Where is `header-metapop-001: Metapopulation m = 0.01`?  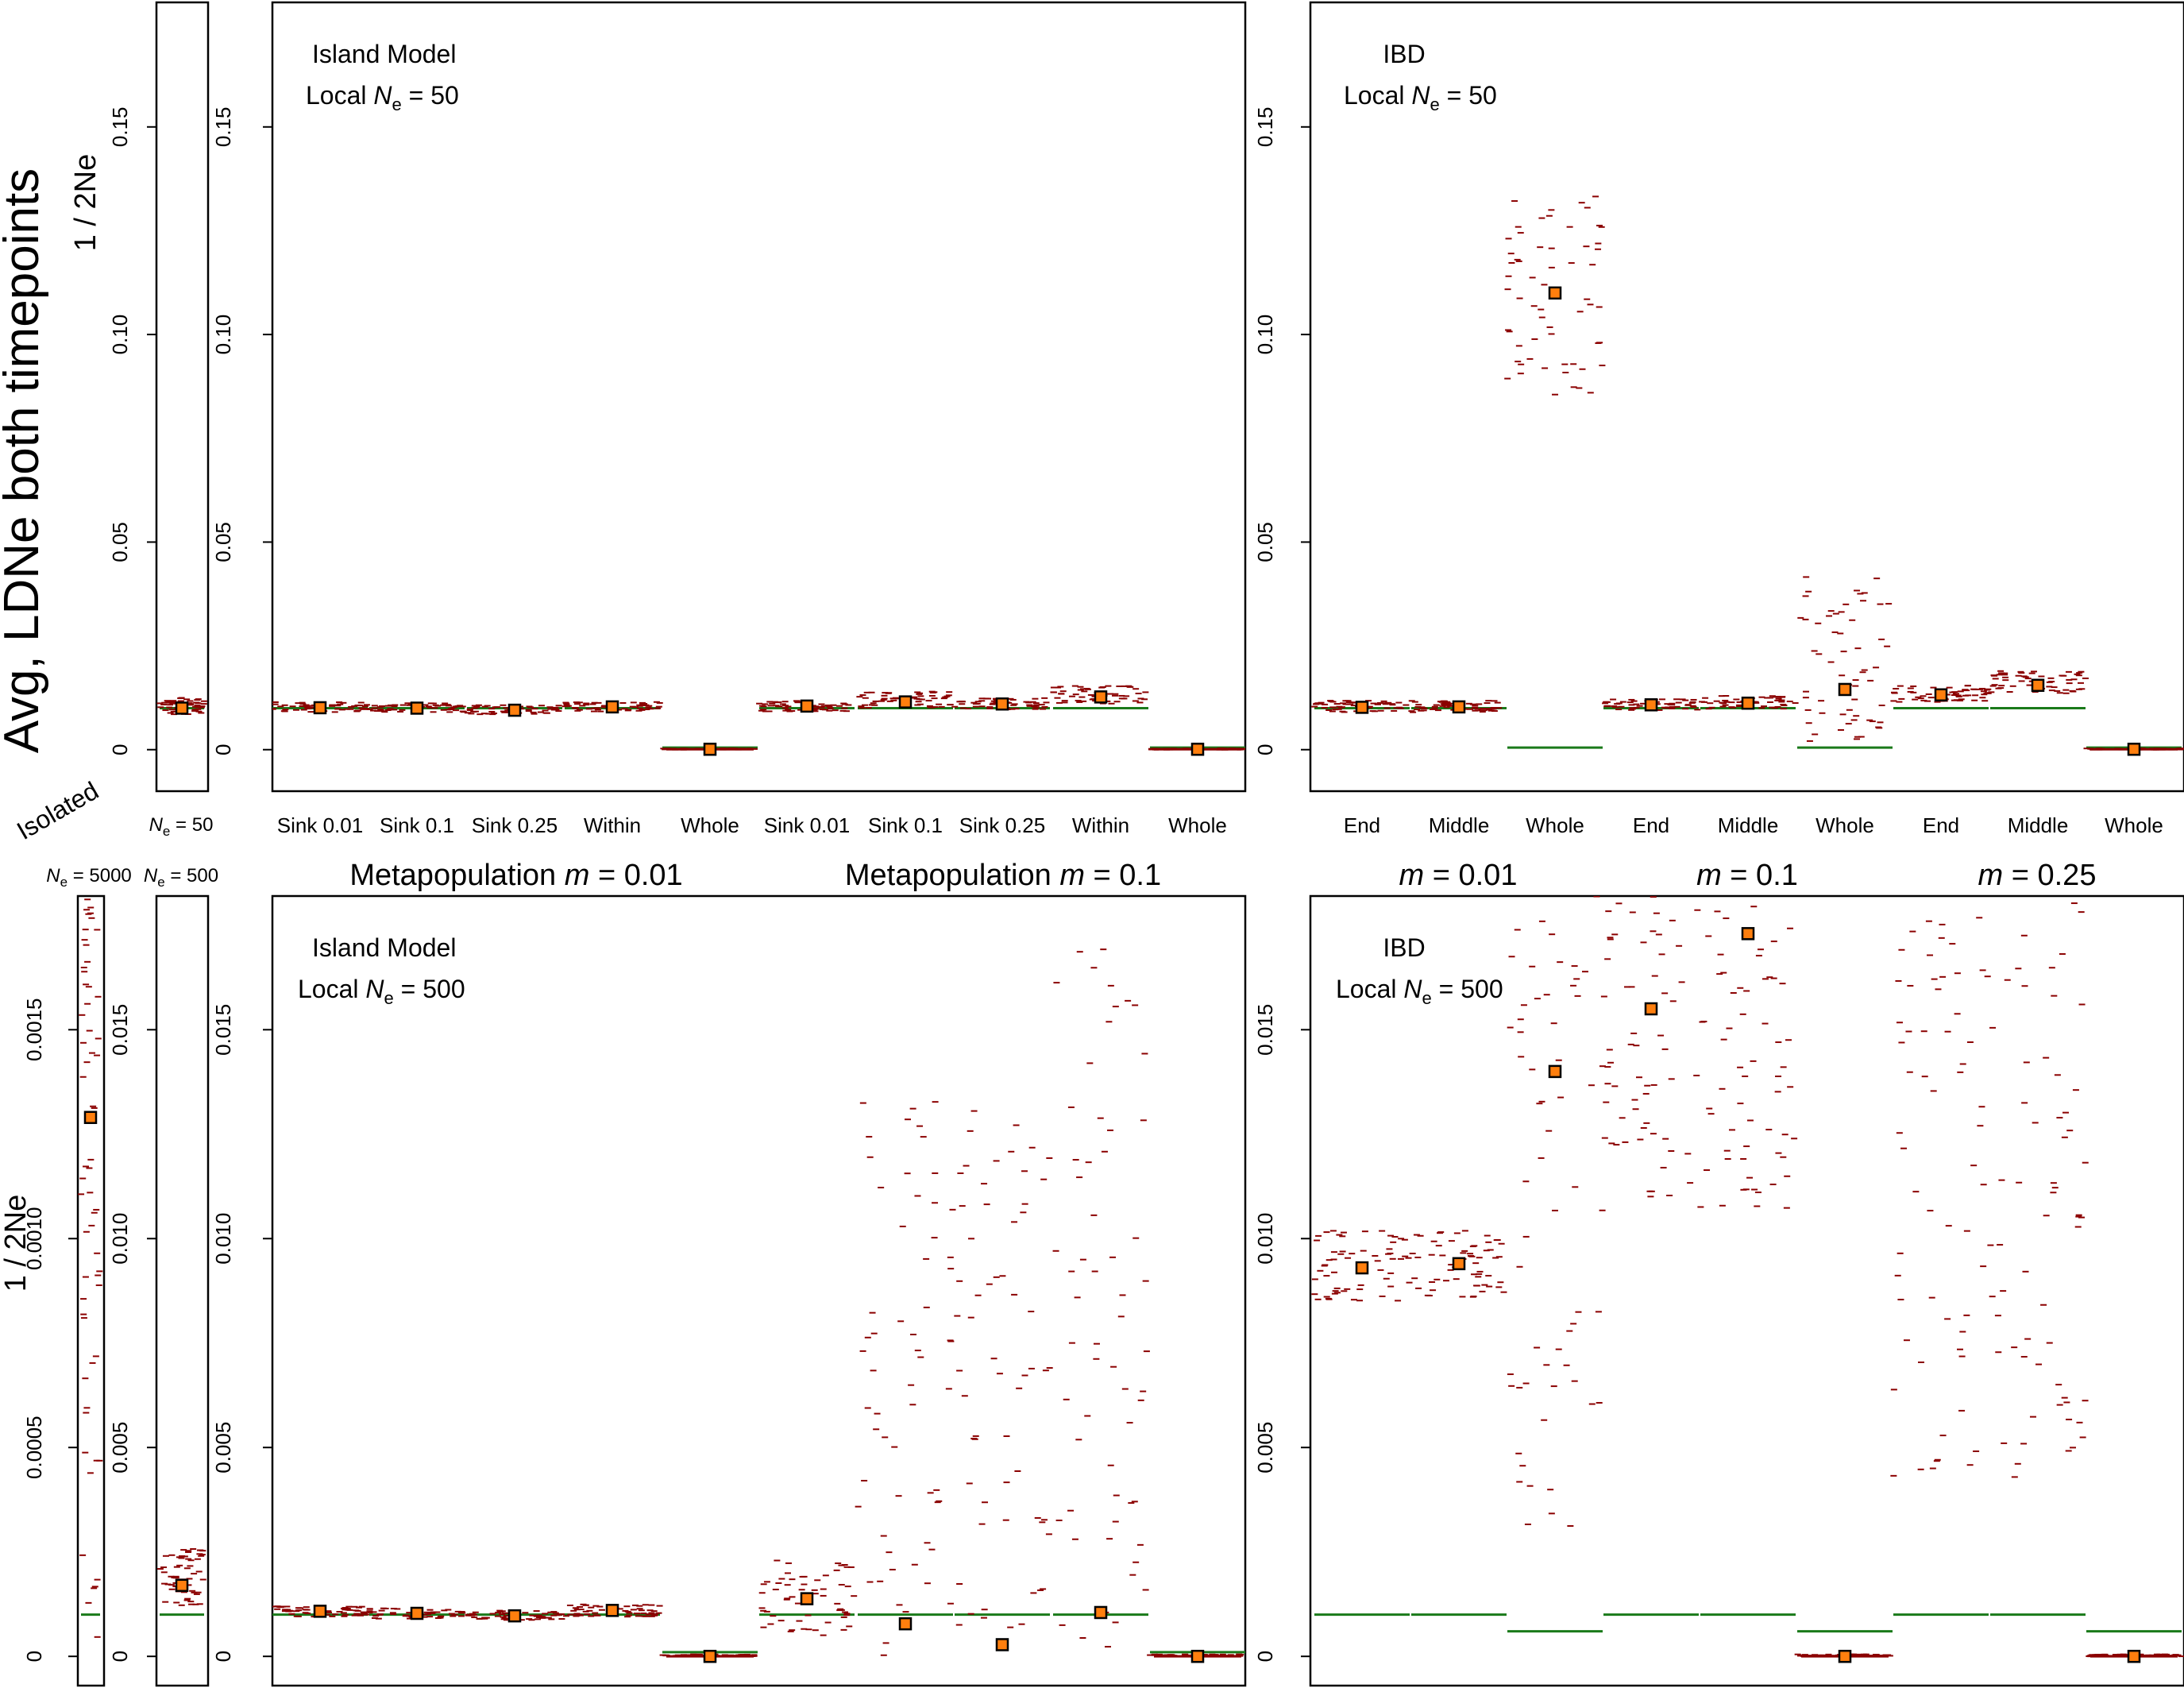
header-metapop-001: Metapopulation m = 0.01 is located at coordinates (515, 876).